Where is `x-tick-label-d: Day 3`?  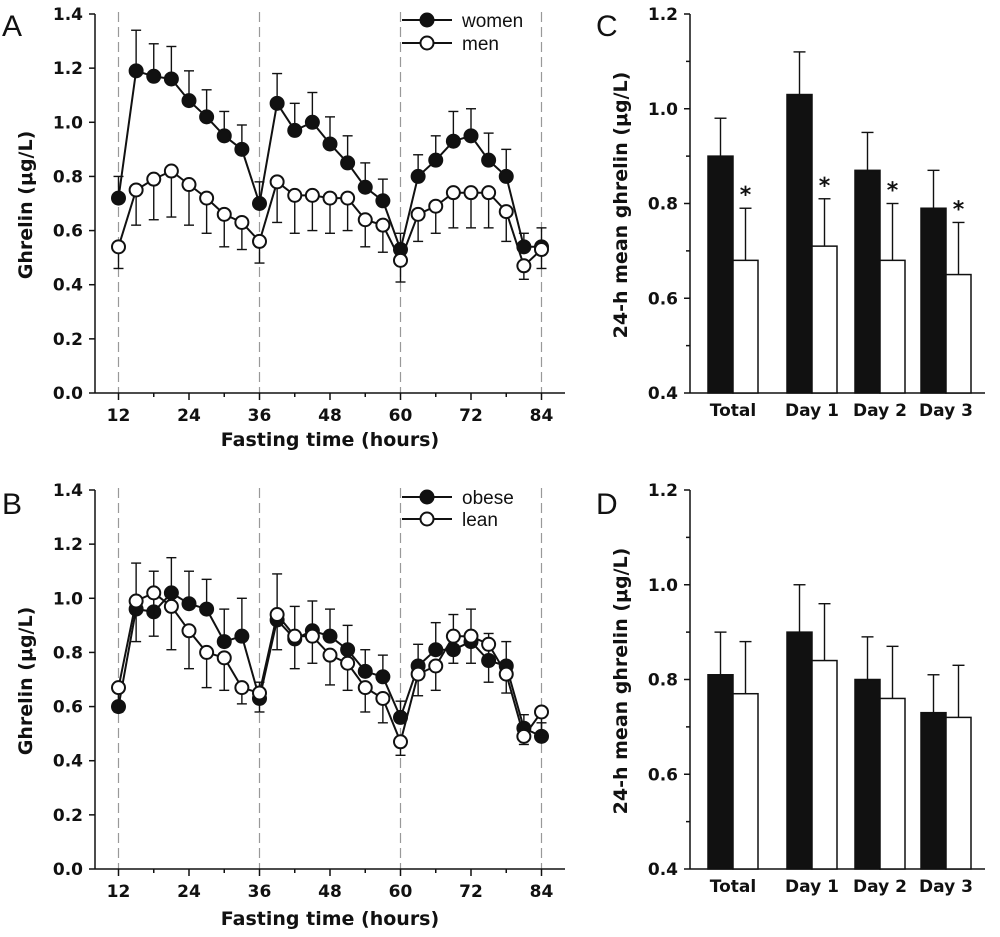 x-tick-label-d: Day 3 is located at coordinates (946, 887).